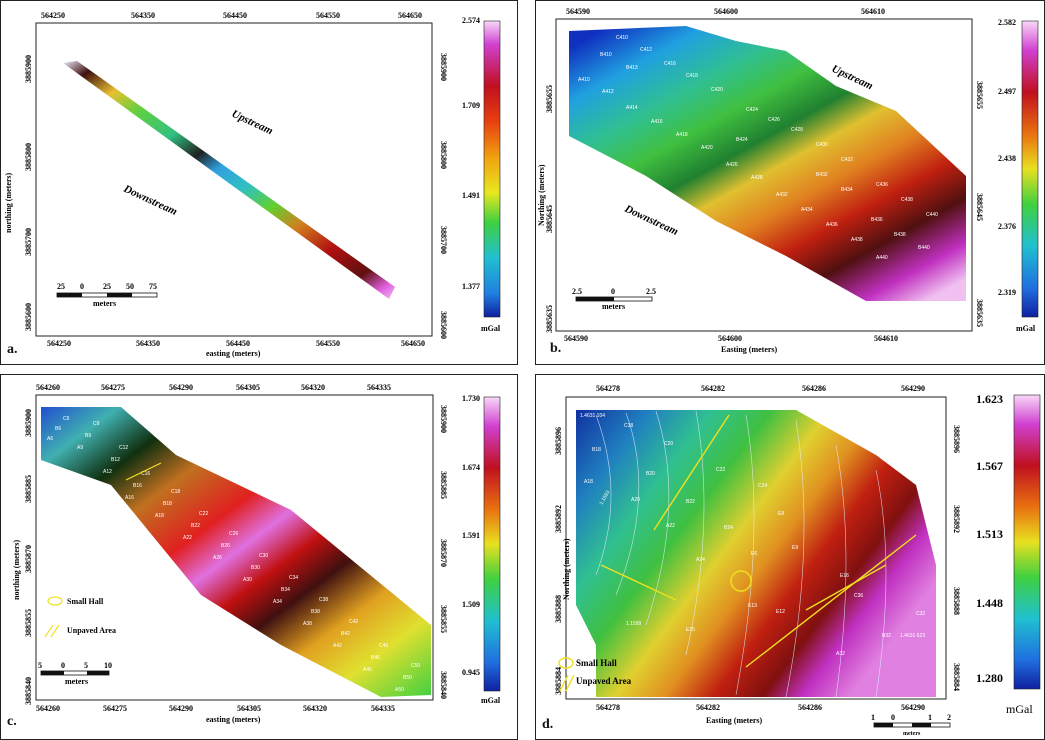 The width and height of the screenshot is (1045, 740). Describe the element at coordinates (882, 185) in the screenshot. I see `survey-point-label: C436` at that location.